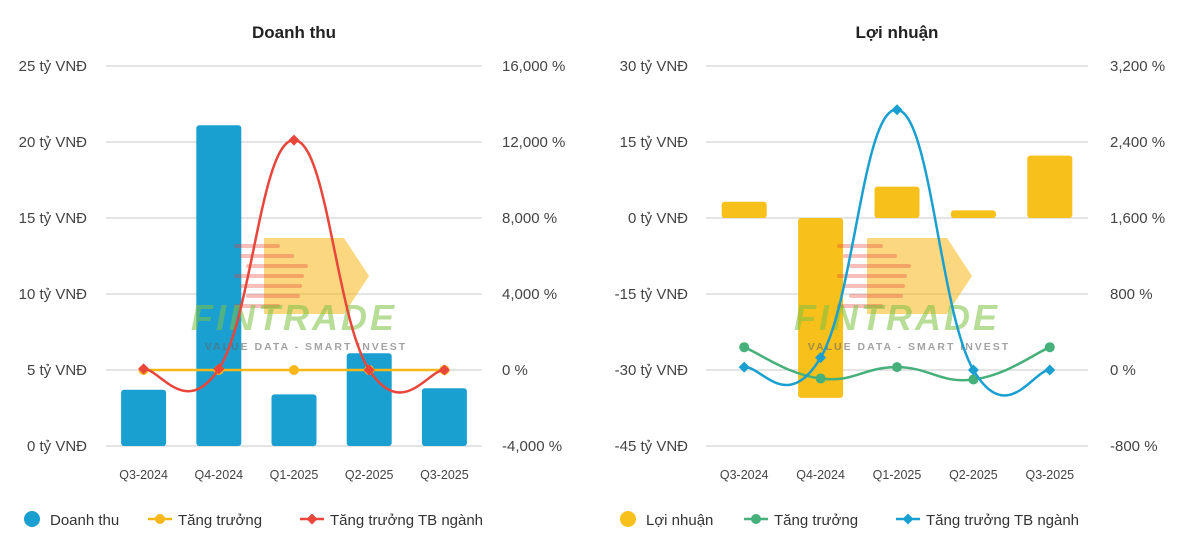 The image size is (1184, 544). I want to click on y-right-tick-label: 1,600 %, so click(1137, 218).